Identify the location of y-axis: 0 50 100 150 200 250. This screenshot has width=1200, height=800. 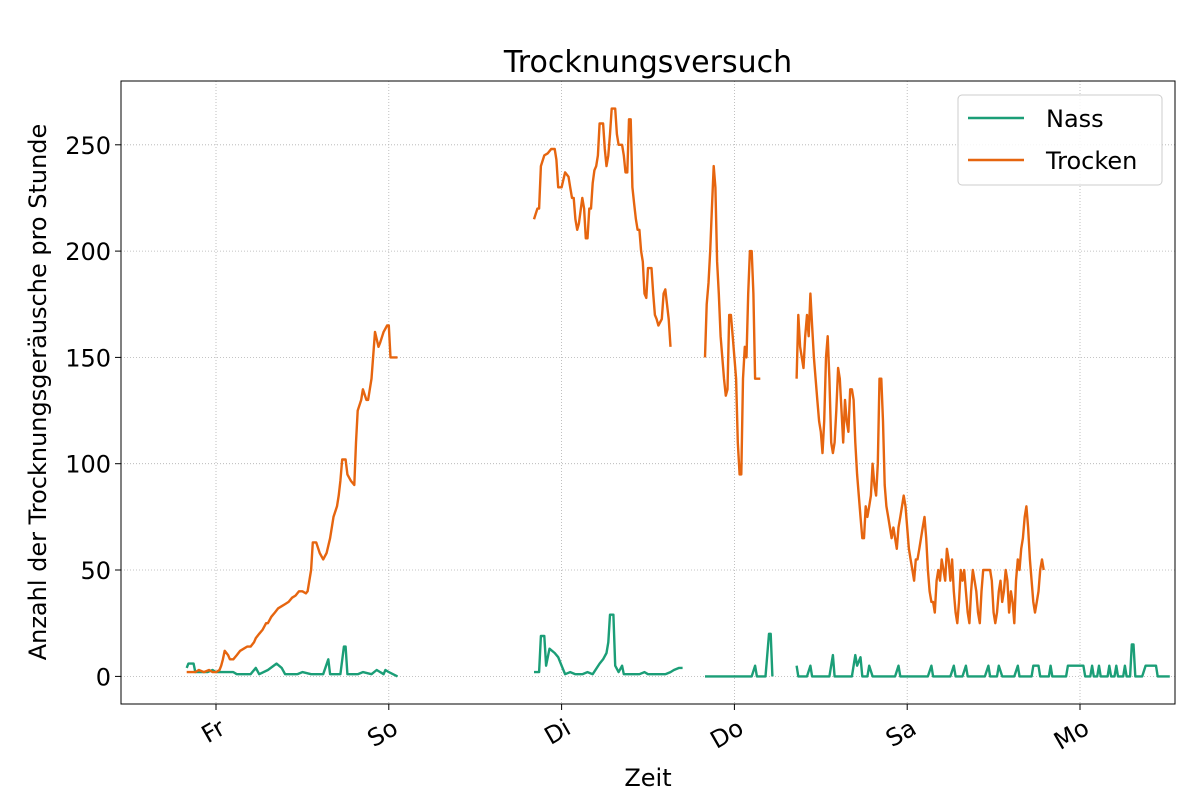
(93, 411).